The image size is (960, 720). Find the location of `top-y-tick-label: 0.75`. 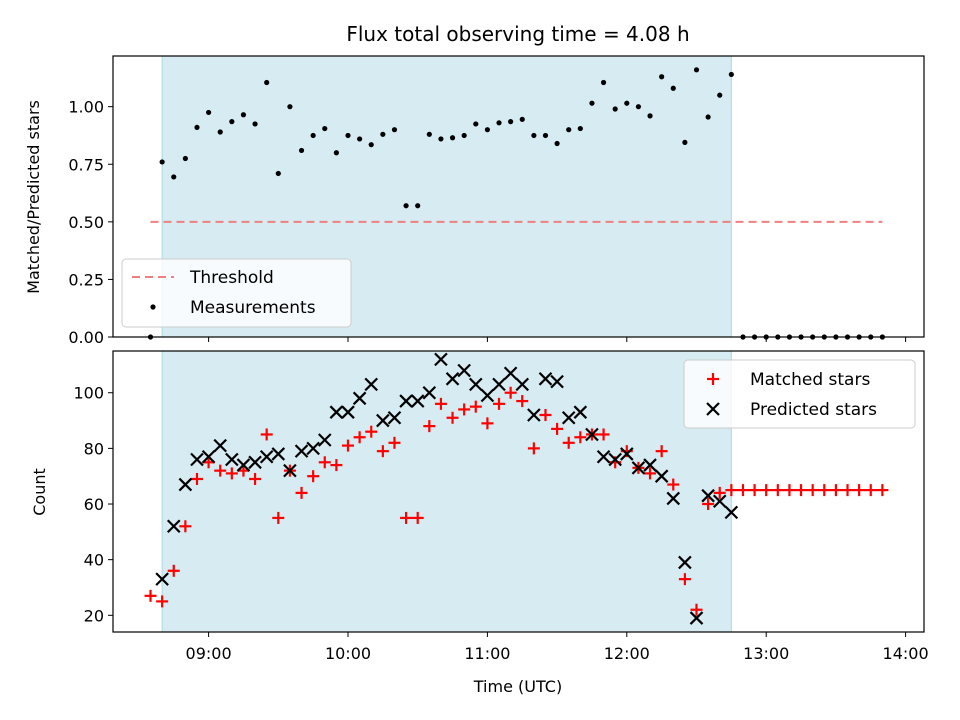

top-y-tick-label: 0.75 is located at coordinates (86, 164).